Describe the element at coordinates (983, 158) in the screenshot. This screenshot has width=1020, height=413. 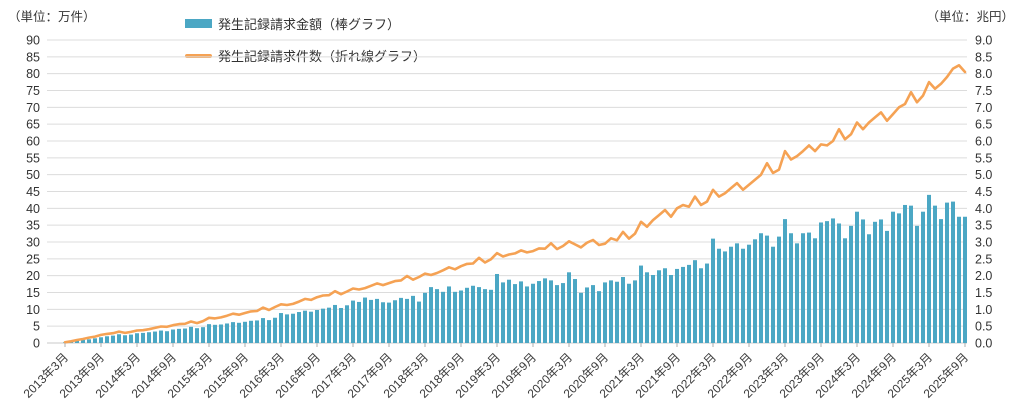
I see `right-axis-tick-label: 5.5` at that location.